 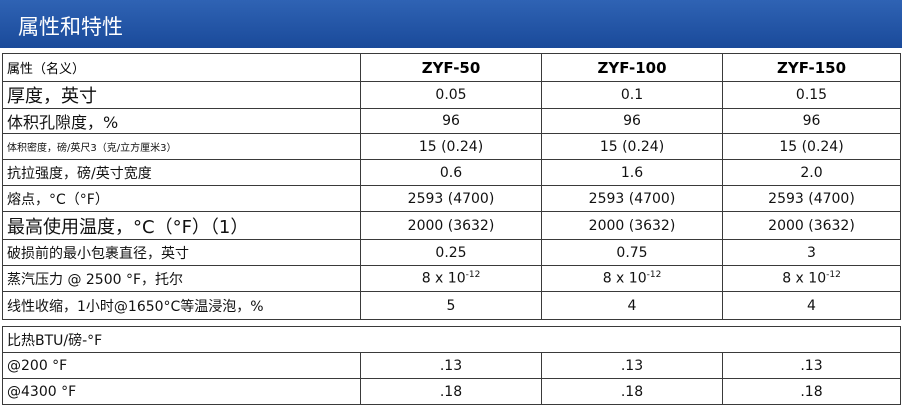 I want to click on value-cell: 5, so click(x=451, y=305).